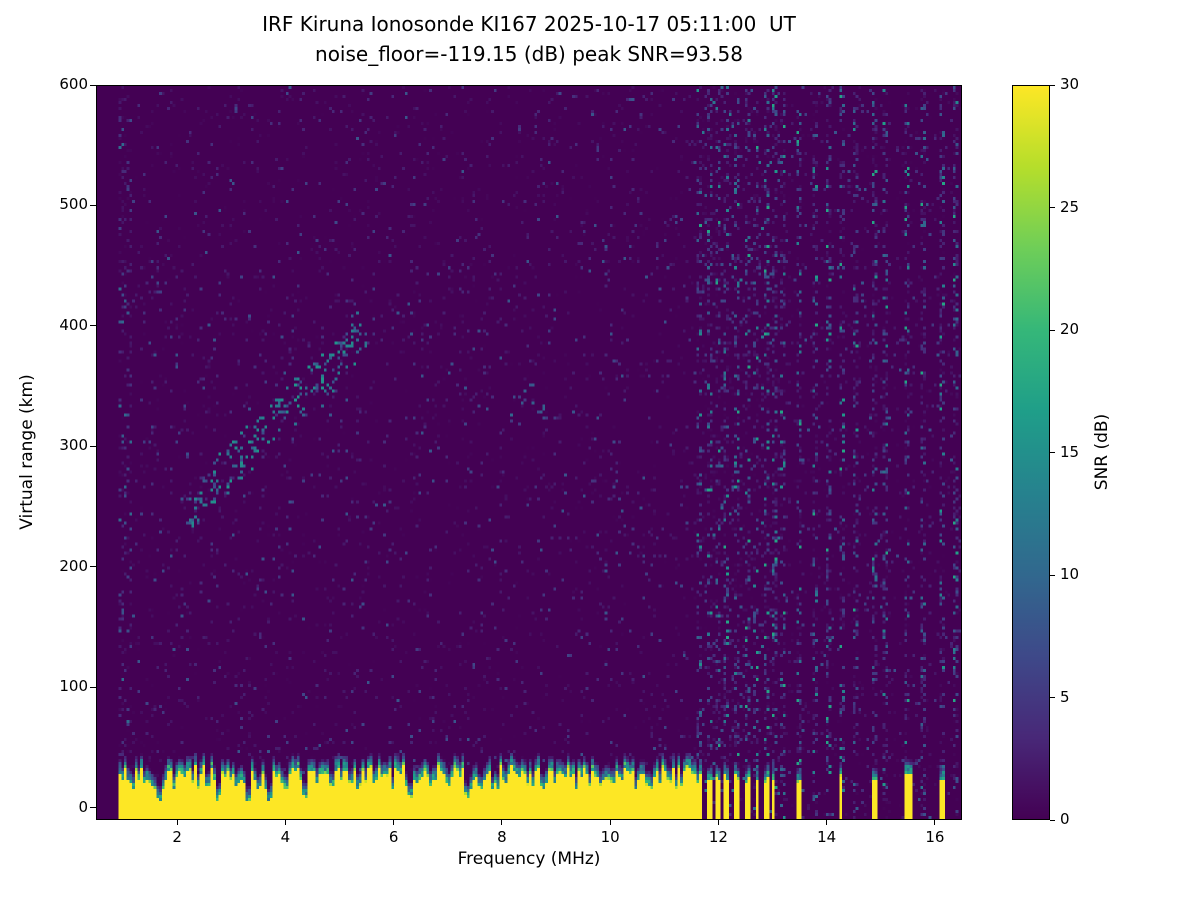 The width and height of the screenshot is (1200, 900). I want to click on x-tick-label: 14, so click(827, 837).